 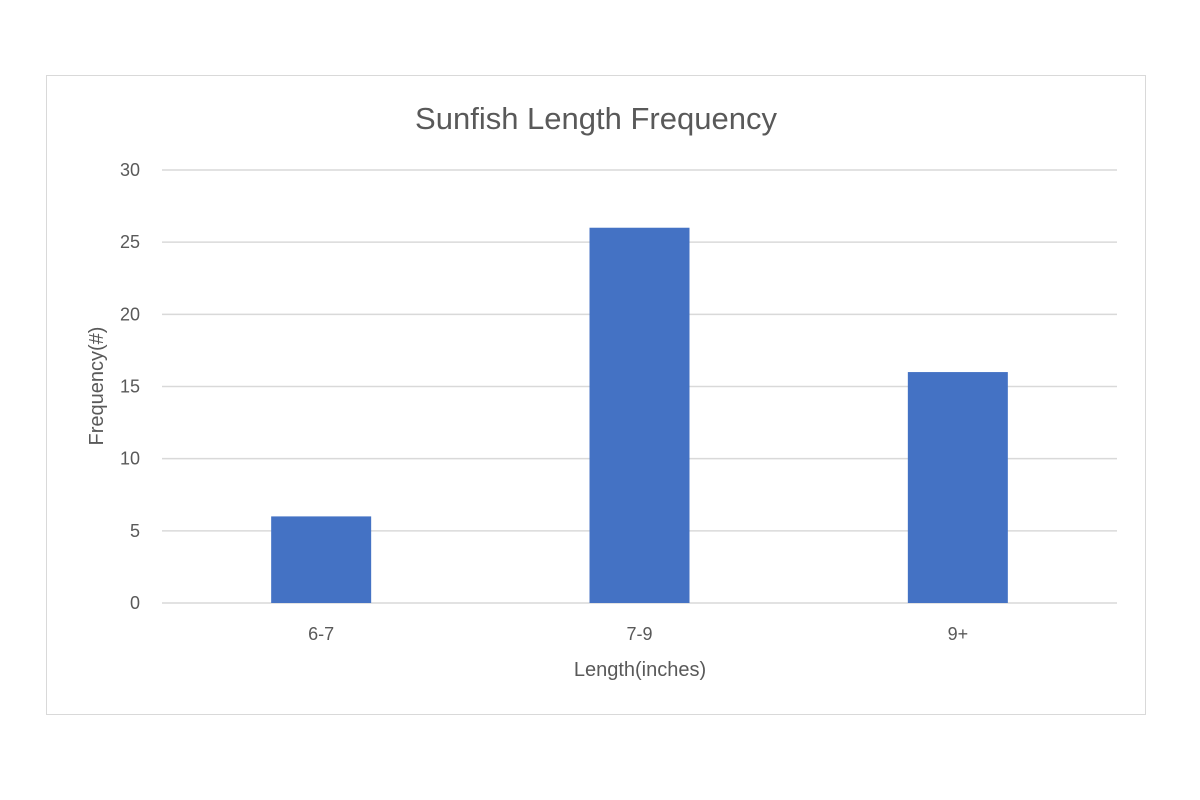 What do you see at coordinates (135, 603) in the screenshot?
I see `y-tick-label: 0` at bounding box center [135, 603].